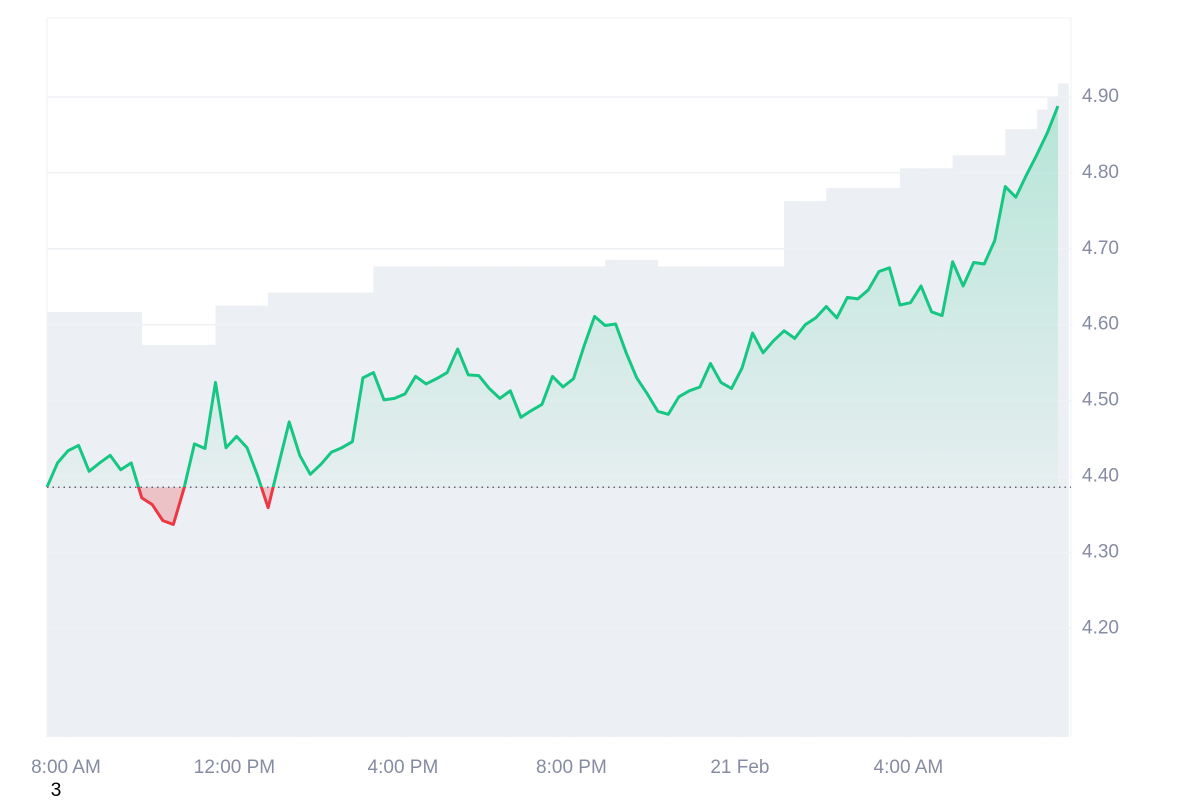 This screenshot has width=1200, height=800. What do you see at coordinates (571, 767) in the screenshot?
I see `x-tick-label: 8:00 PM` at bounding box center [571, 767].